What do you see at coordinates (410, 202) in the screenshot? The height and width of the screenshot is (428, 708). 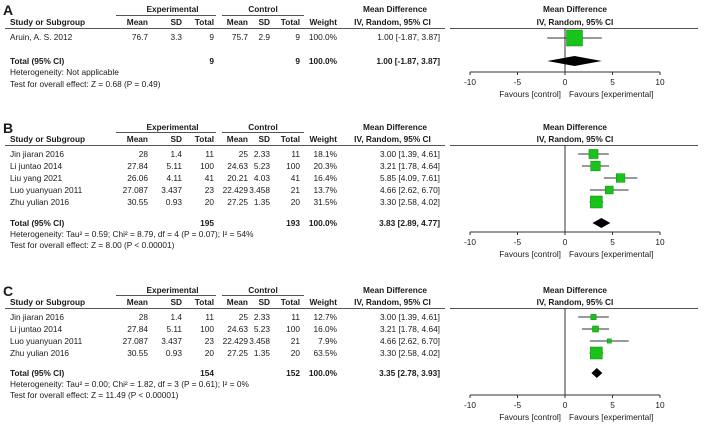 I see `study-ci: 3.30 [2.58, 4.02]` at bounding box center [410, 202].